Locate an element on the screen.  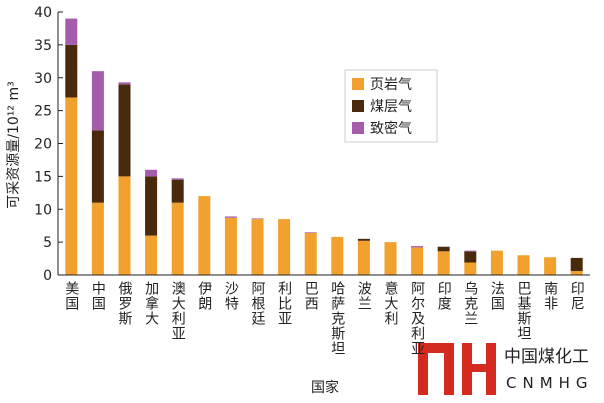
y-axis-title: 可采资源量/10¹² m³ is located at coordinates (14, 144).